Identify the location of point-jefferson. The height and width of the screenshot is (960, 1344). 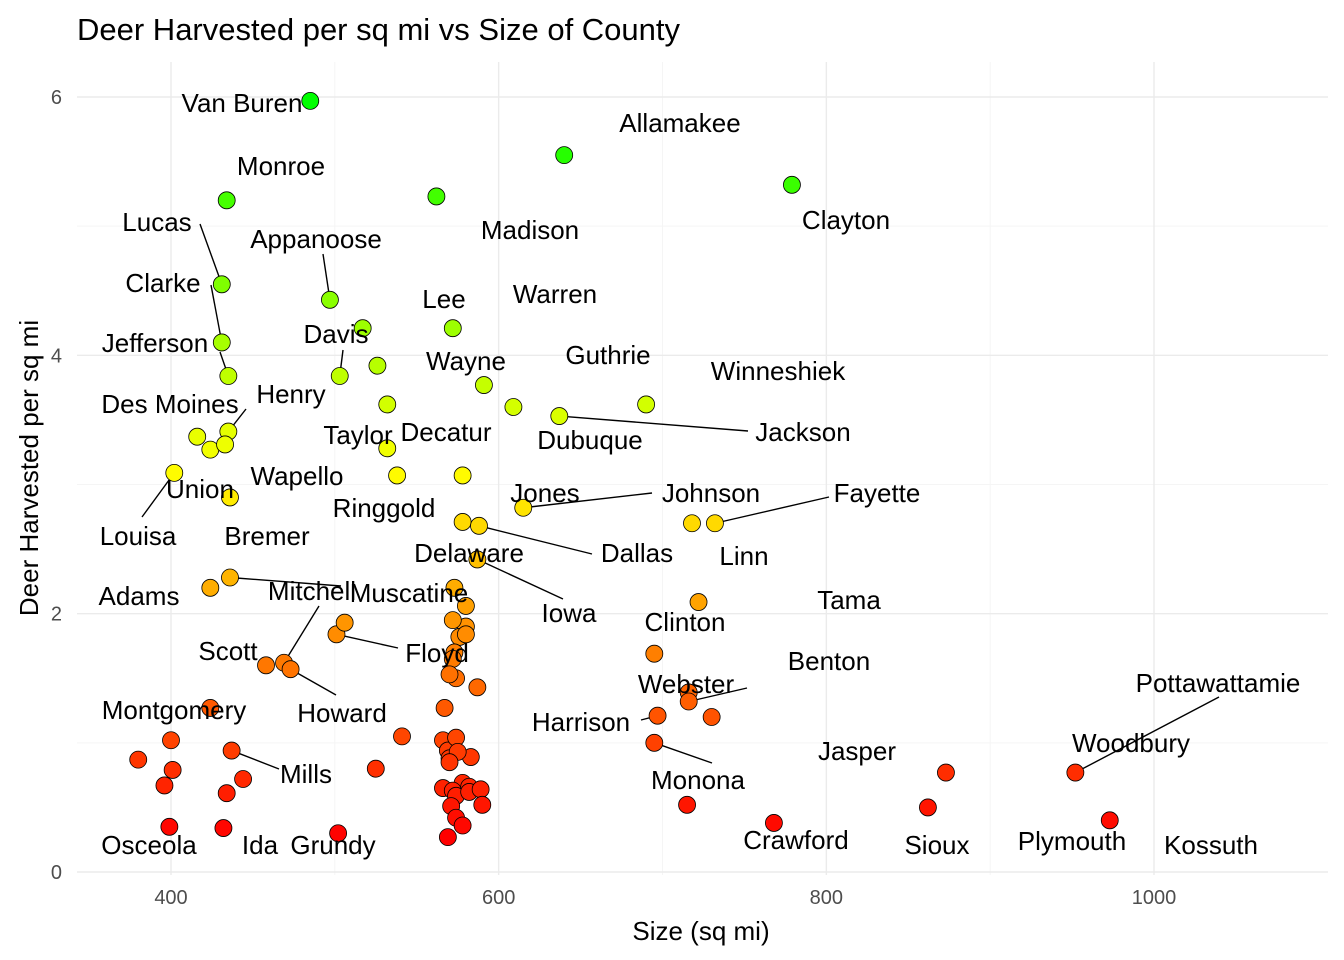
(228, 376).